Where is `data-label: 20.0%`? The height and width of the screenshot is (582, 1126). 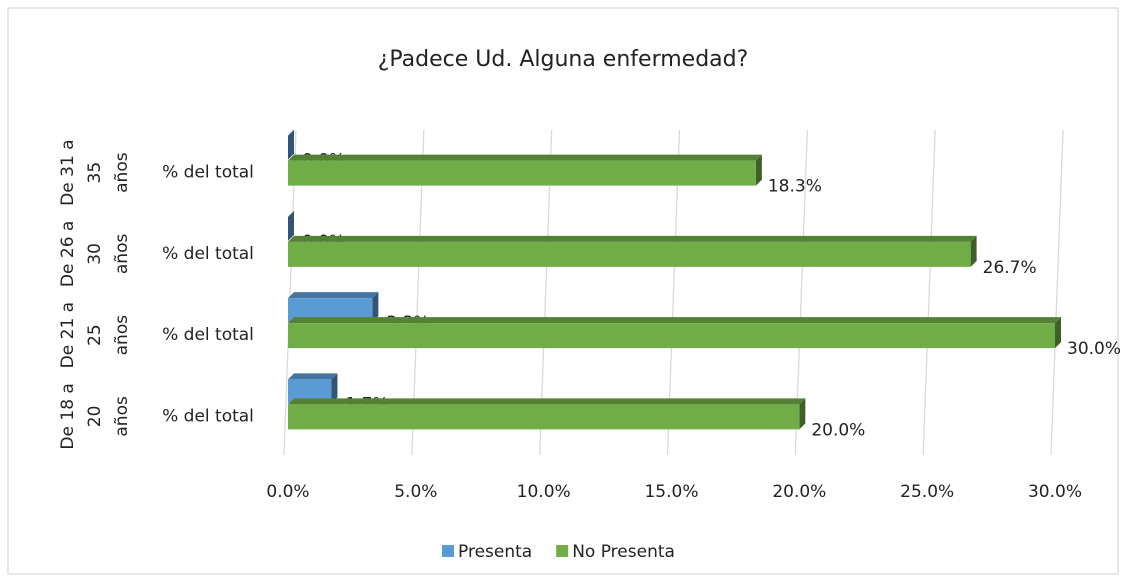 data-label: 20.0% is located at coordinates (838, 430).